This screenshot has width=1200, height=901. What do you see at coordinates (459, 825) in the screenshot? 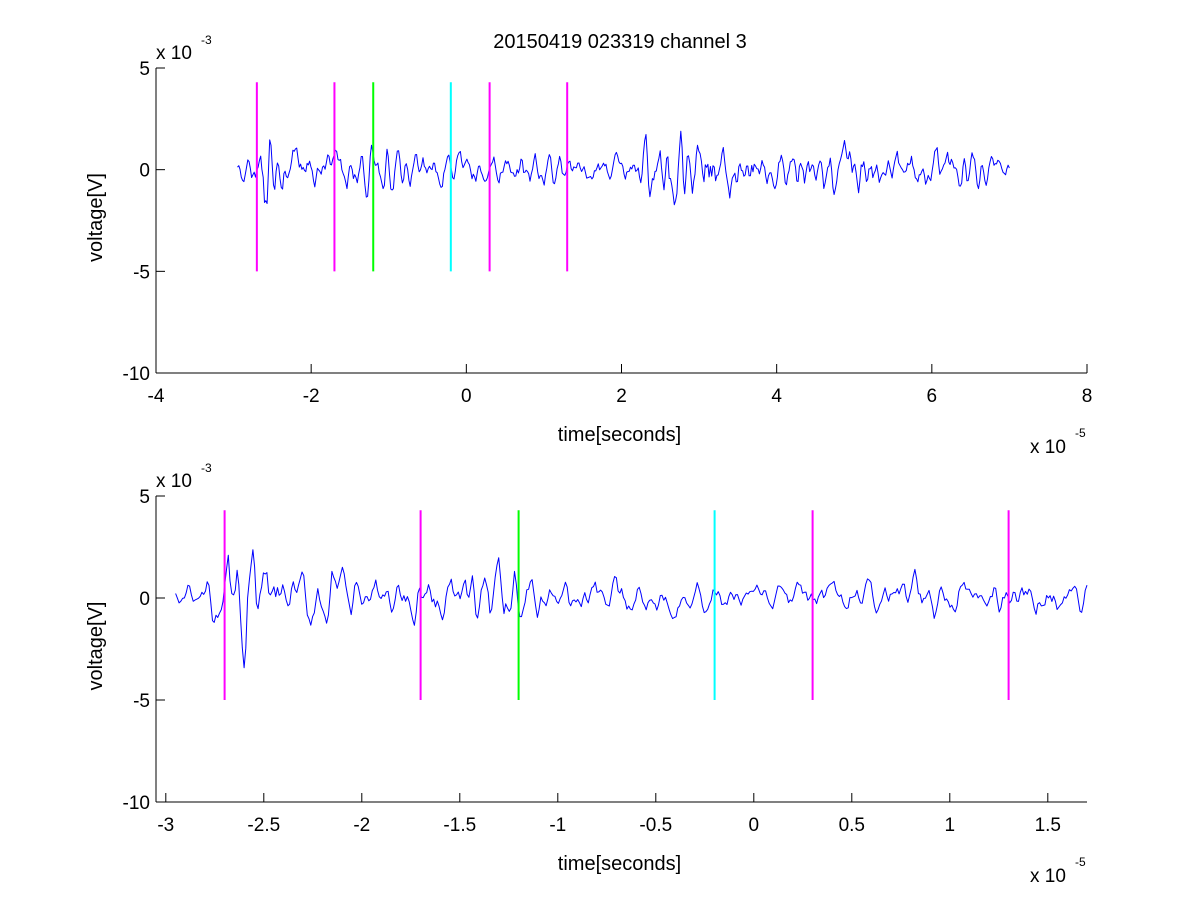
I see `x-tick-label: -1.5` at bounding box center [459, 825].